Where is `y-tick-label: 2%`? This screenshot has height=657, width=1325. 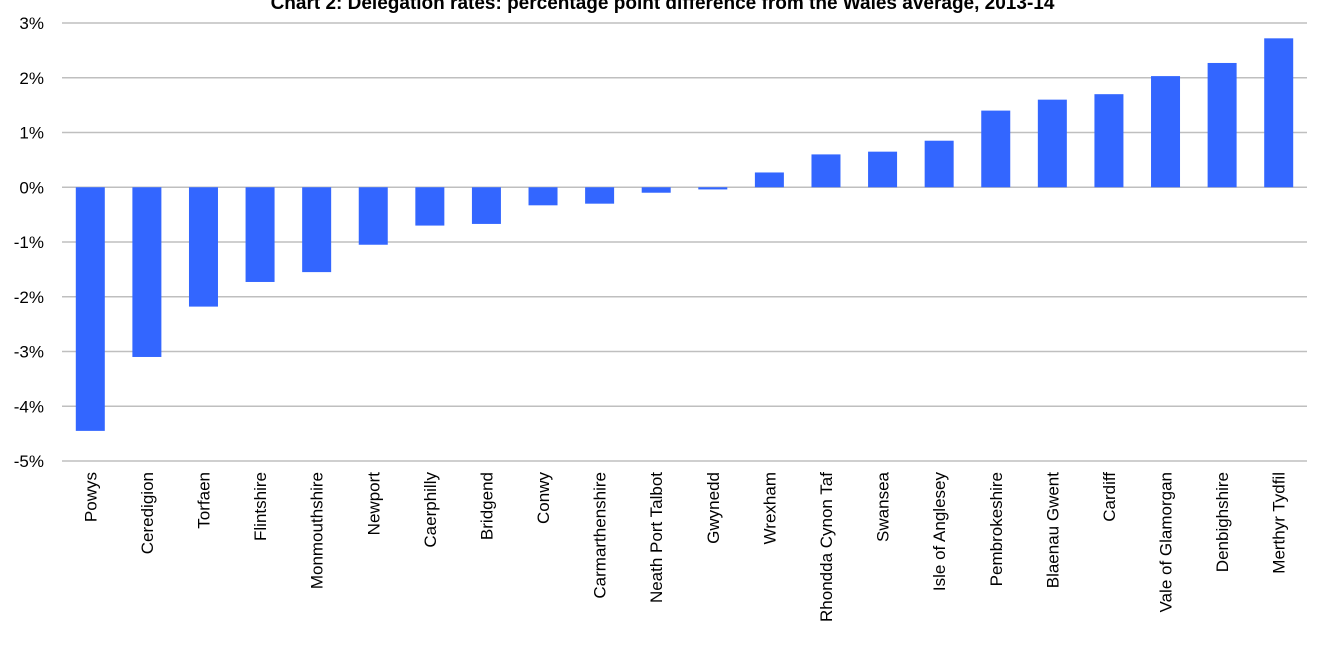
y-tick-label: 2% is located at coordinates (31, 78).